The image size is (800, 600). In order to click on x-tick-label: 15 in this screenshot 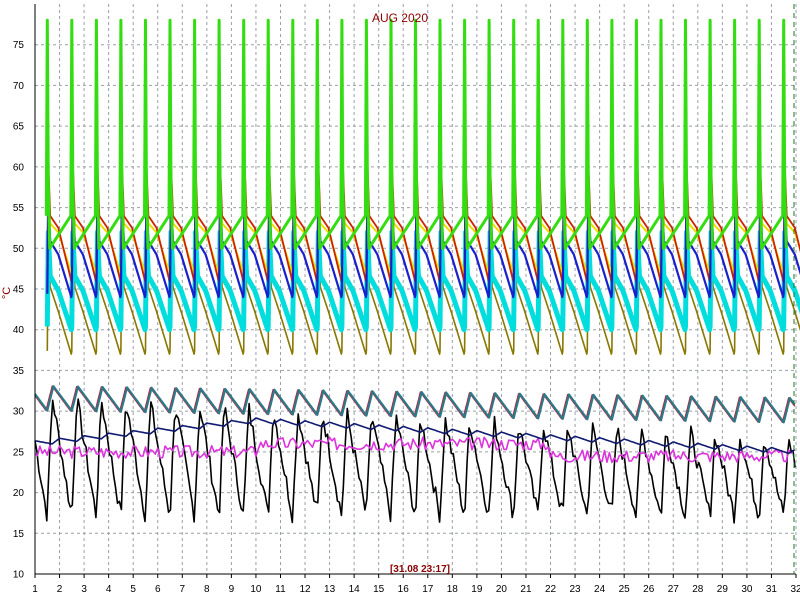, I will do `click(379, 589)`.